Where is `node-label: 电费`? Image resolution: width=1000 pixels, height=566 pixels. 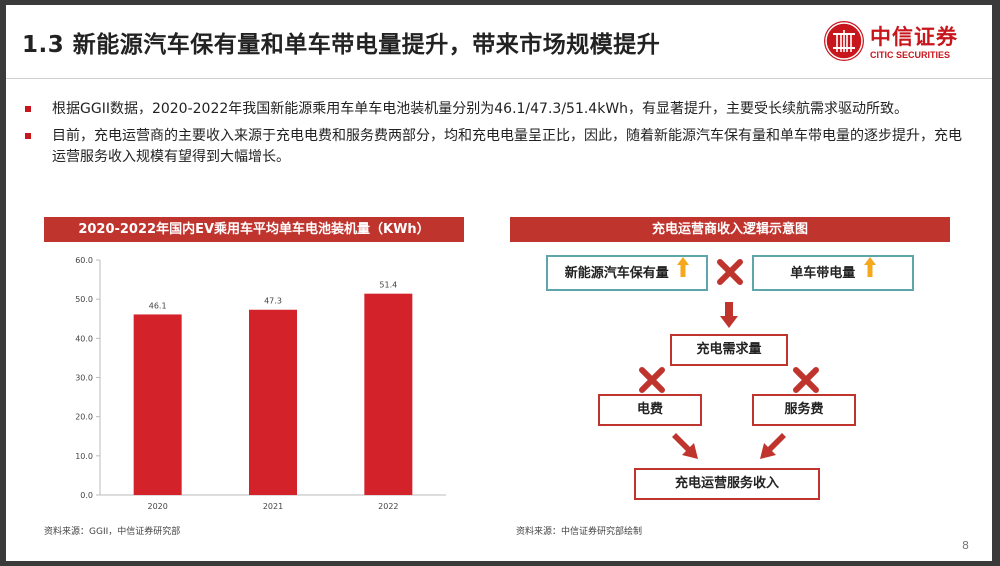 node-label: 电费 is located at coordinates (649, 409).